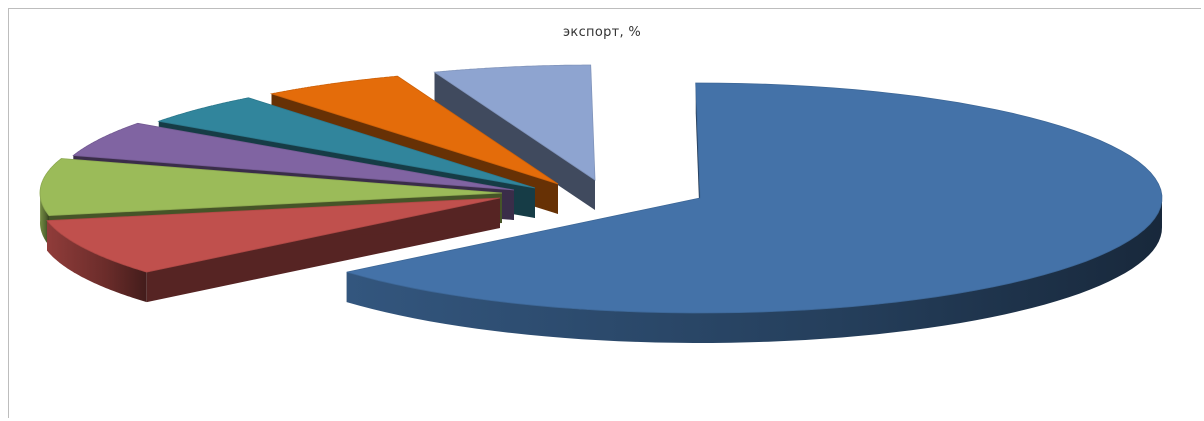  I want to click on slice-outer-wall, so click(97, 261).